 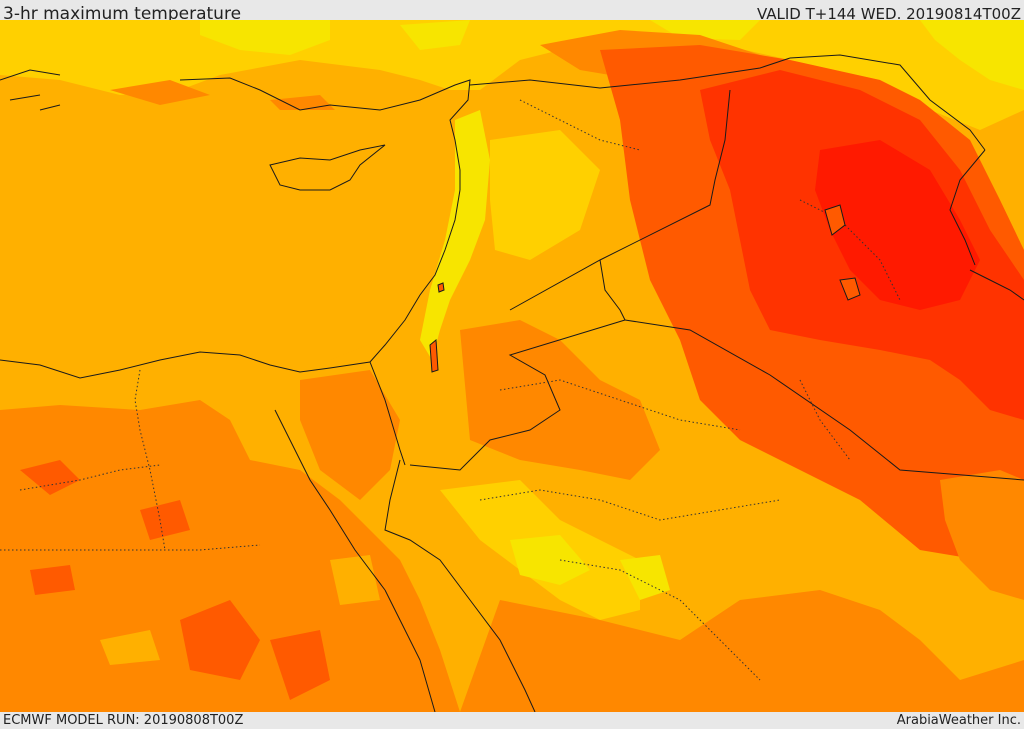 I want to click on model-run-label: ECMWF MODEL RUN: 20190808T00Z, so click(x=123, y=720).